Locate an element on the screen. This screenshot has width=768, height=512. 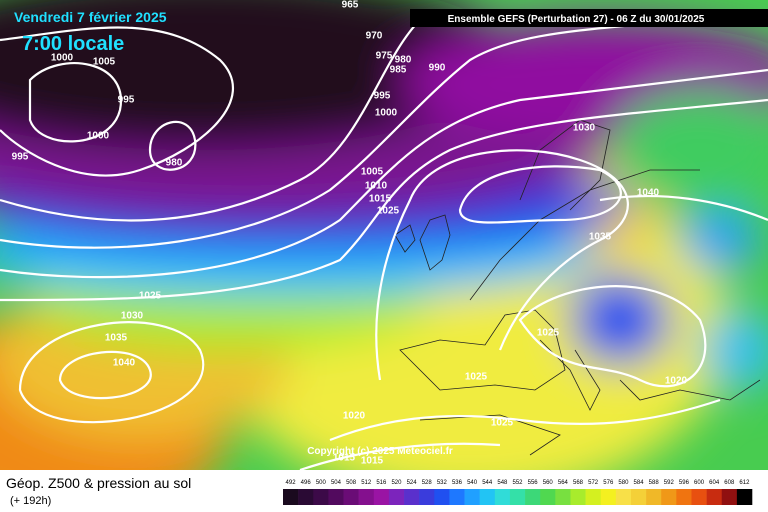
scale-label: 548 is located at coordinates (502, 483).